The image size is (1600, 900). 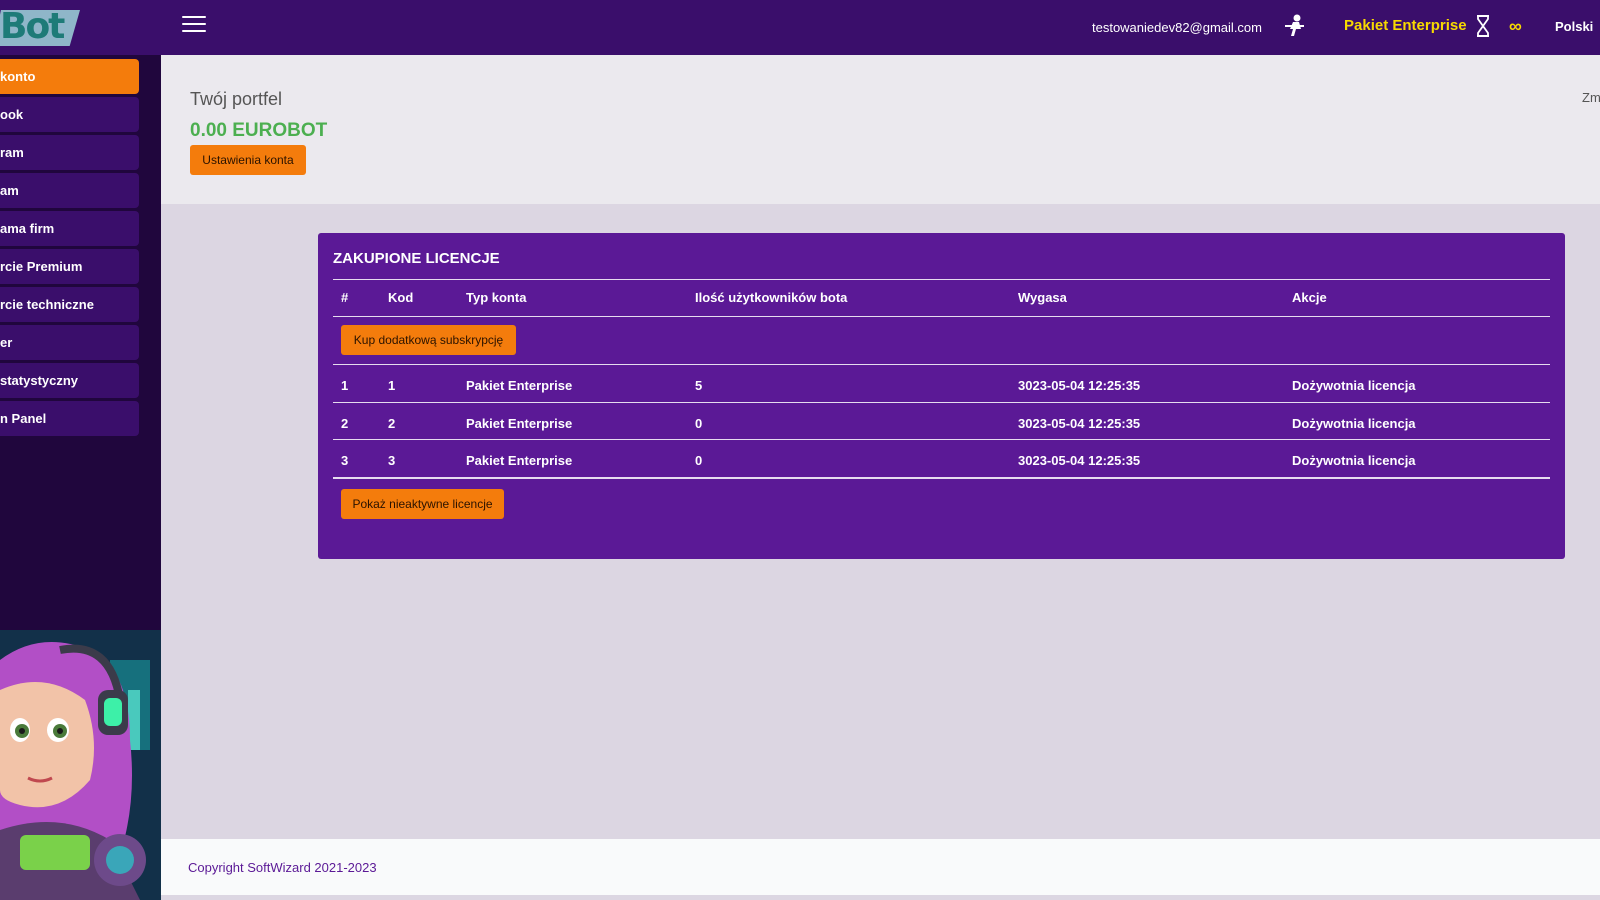 What do you see at coordinates (428, 340) in the screenshot?
I see `buy-subscription-button: Kup dodatkową subskrypcję` at bounding box center [428, 340].